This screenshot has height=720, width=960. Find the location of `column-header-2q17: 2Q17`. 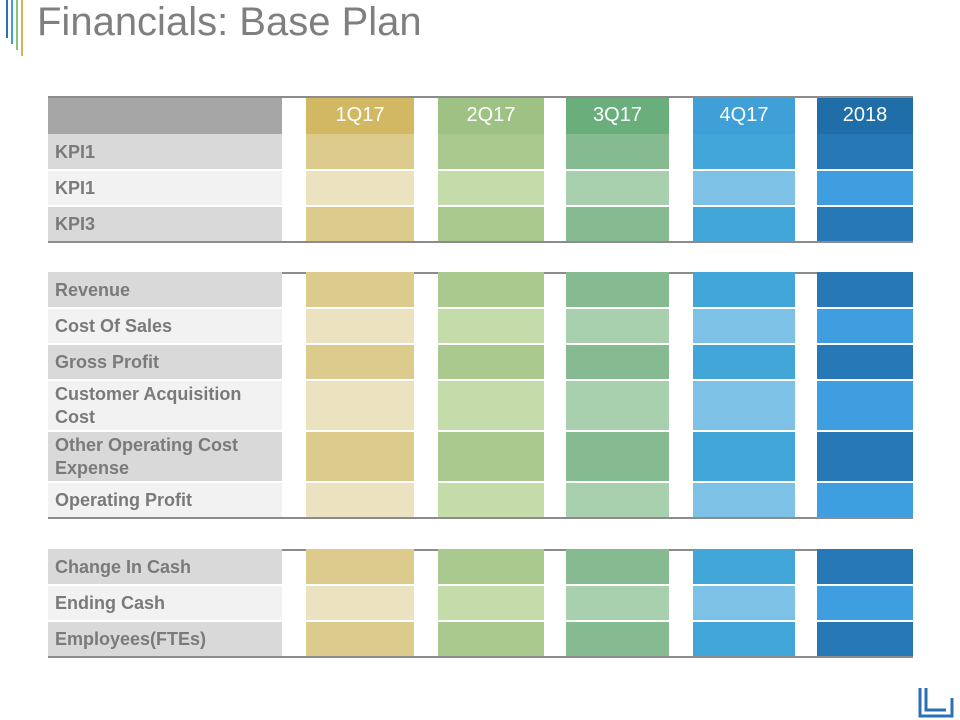

column-header-2q17: 2Q17 is located at coordinates (491, 115).